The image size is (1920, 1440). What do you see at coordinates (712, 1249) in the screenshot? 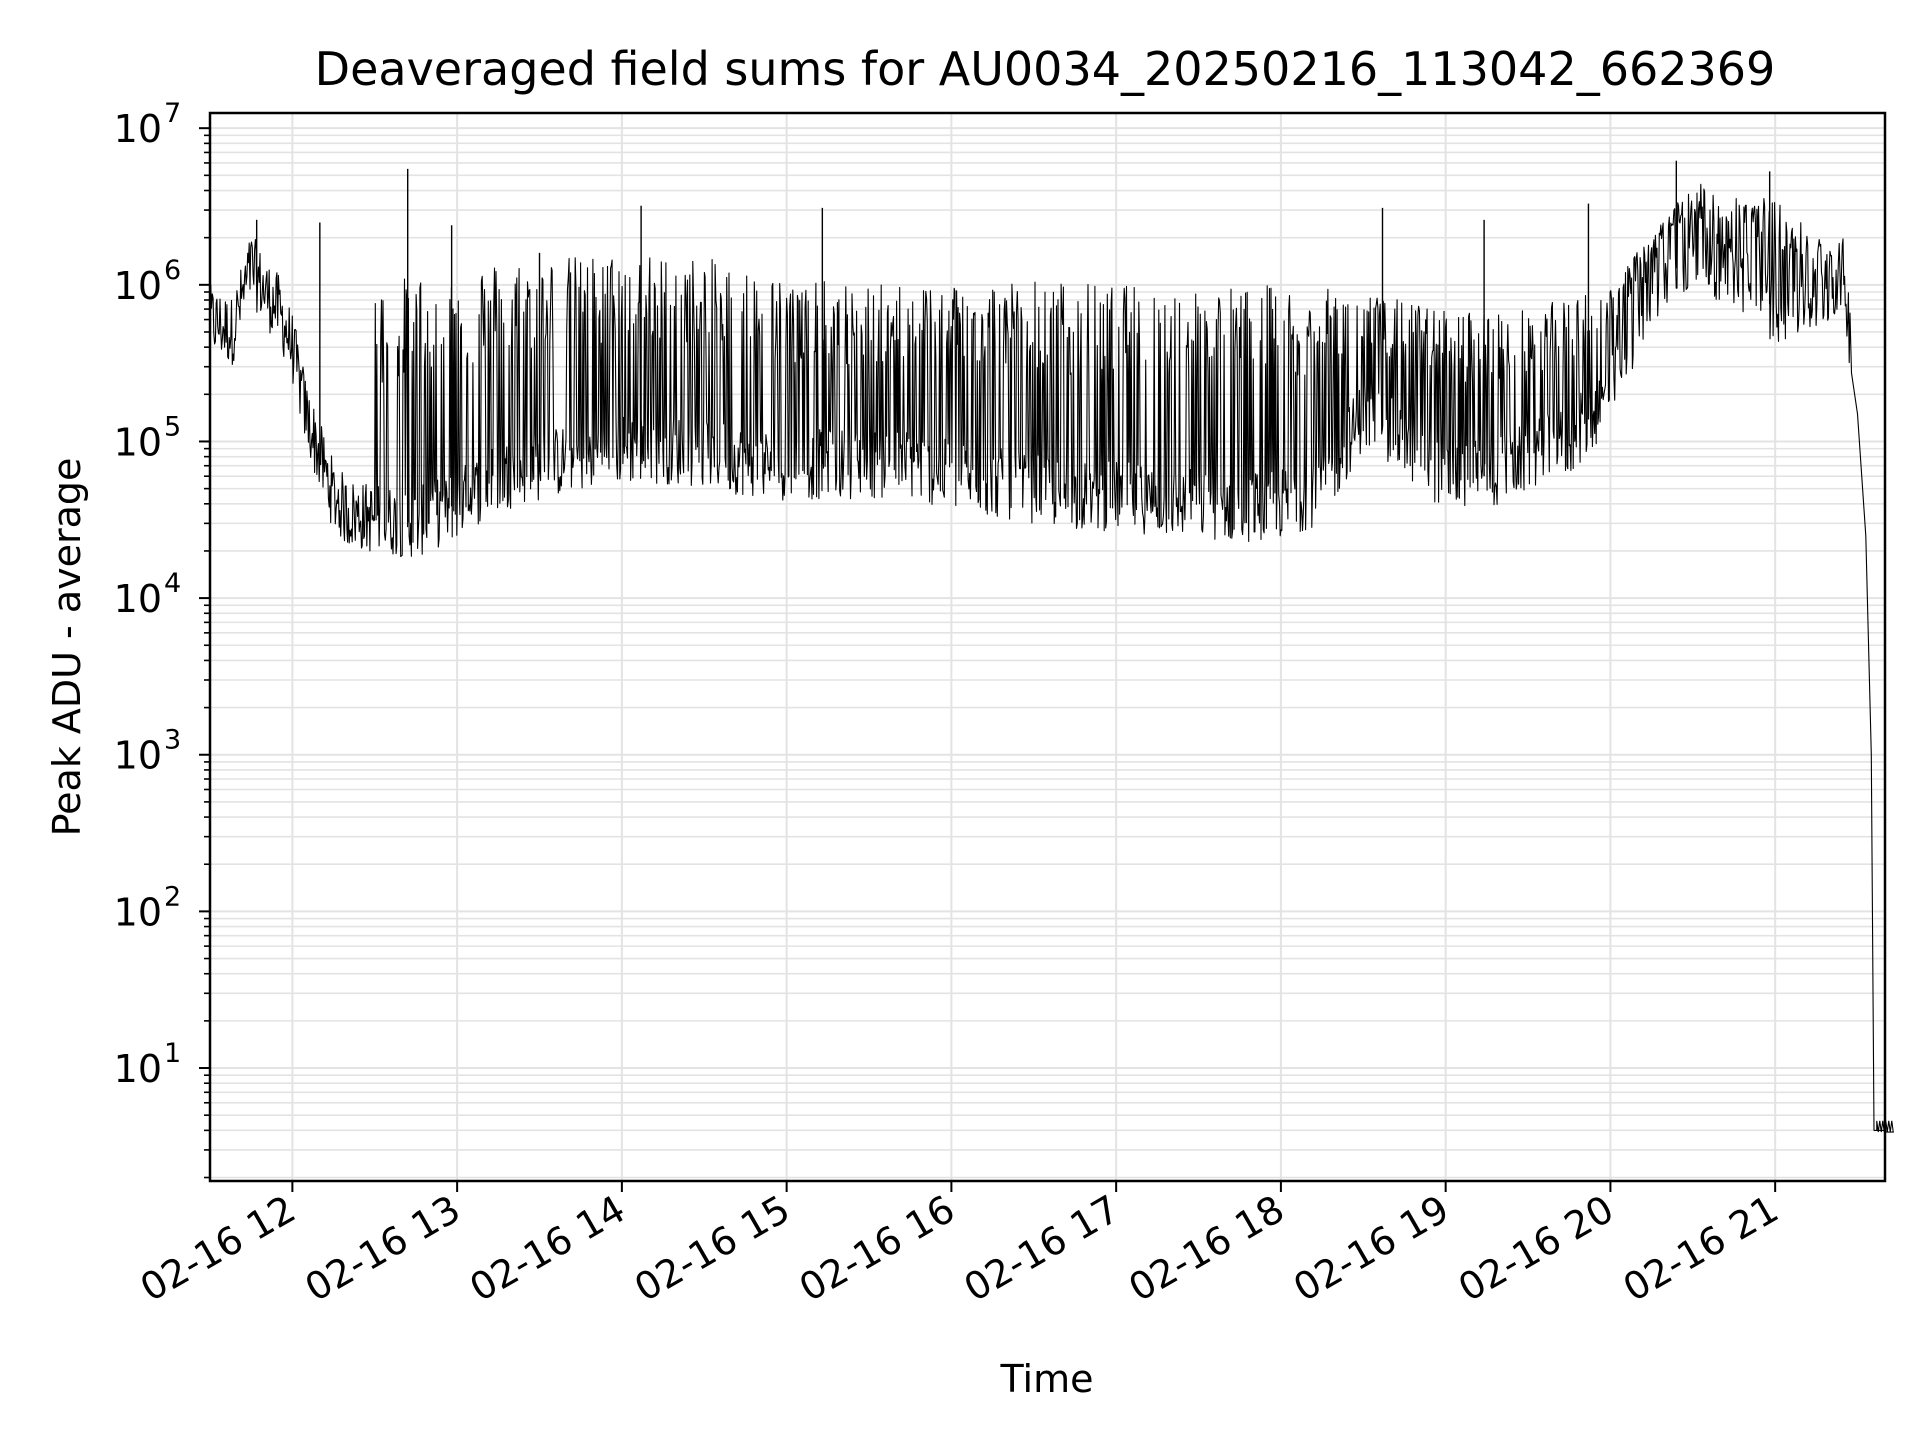
I see `x-tick-label: 02-16 15` at bounding box center [712, 1249].